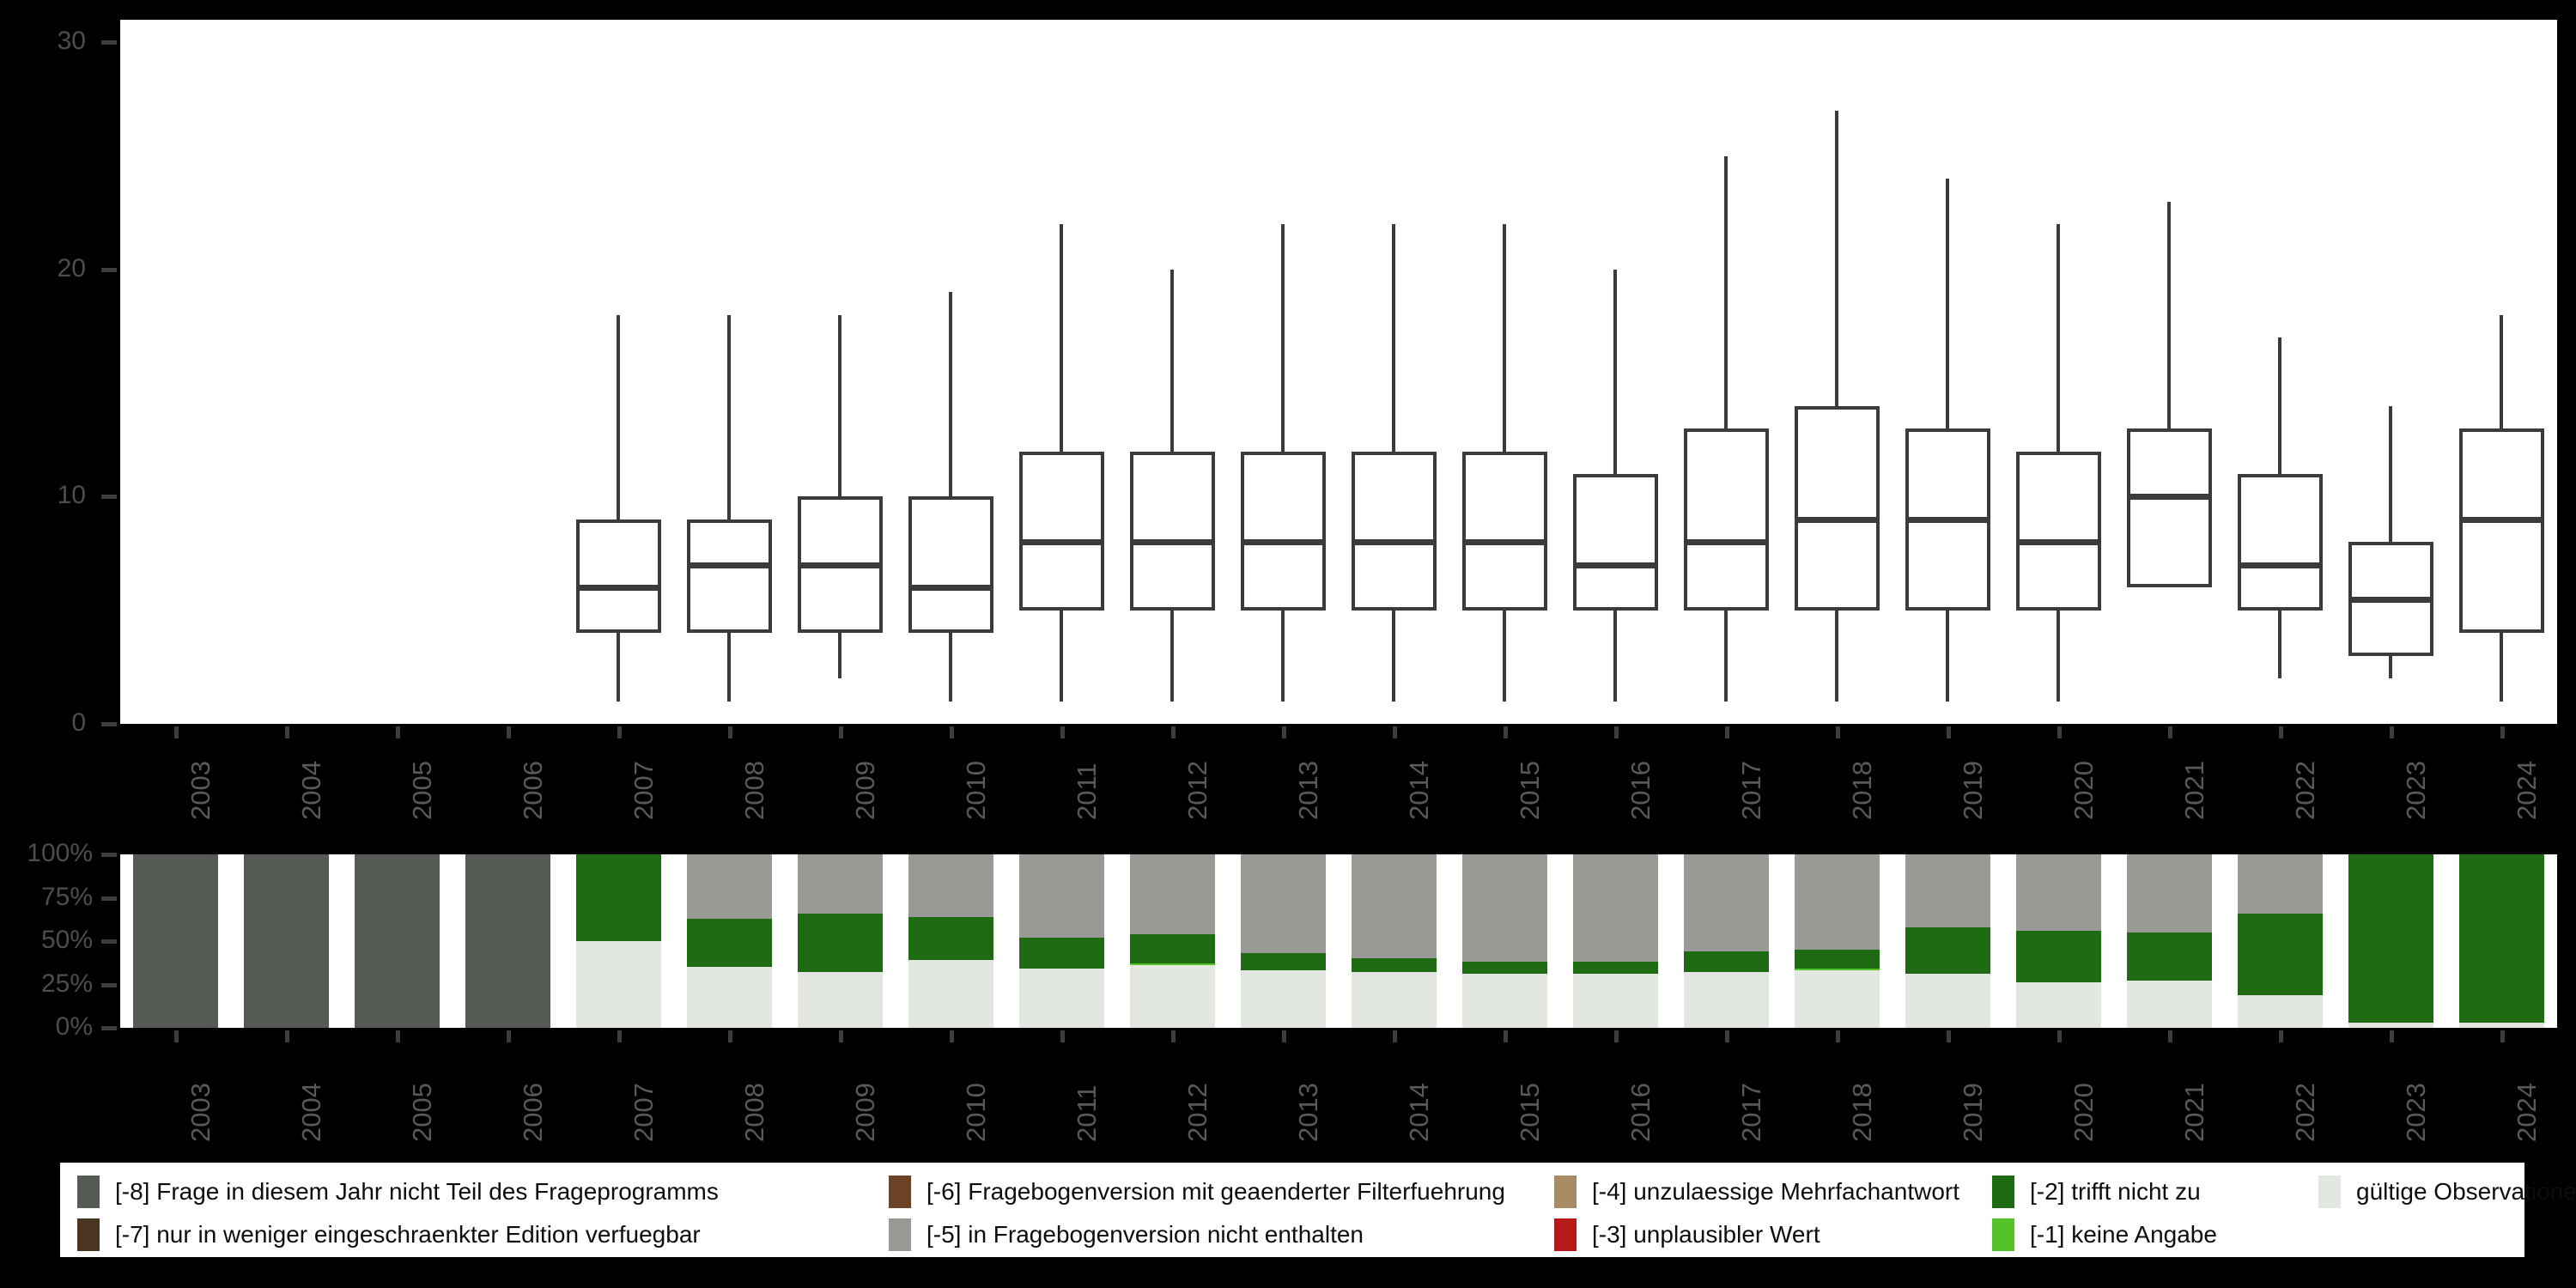  What do you see at coordinates (532, 790) in the screenshot?
I see `boxplot-x-tick-label: 2006` at bounding box center [532, 790].